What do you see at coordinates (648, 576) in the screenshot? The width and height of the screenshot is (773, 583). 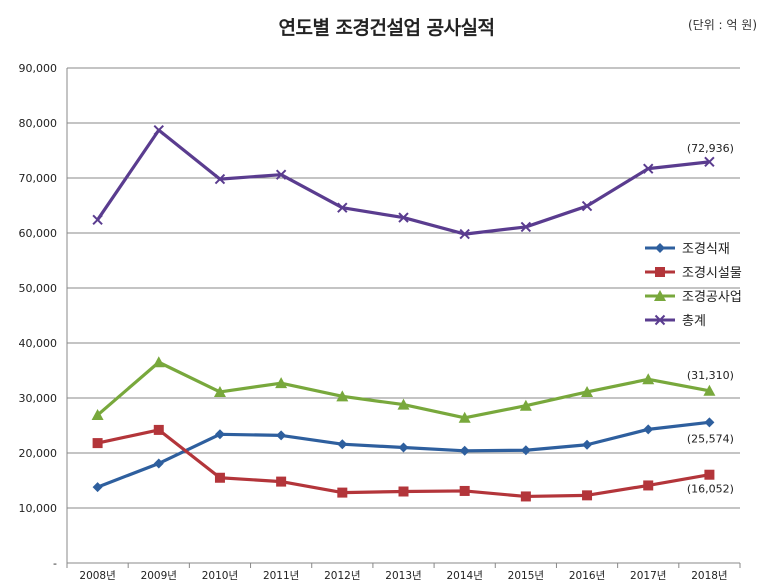 I see `x-tick-label: 2017년` at bounding box center [648, 576].